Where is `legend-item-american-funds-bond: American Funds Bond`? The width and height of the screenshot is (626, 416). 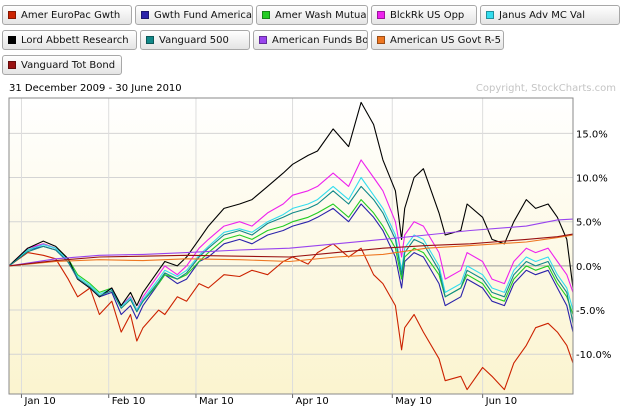 legend-item-american-funds-bond: American Funds Bond is located at coordinates (310, 40).